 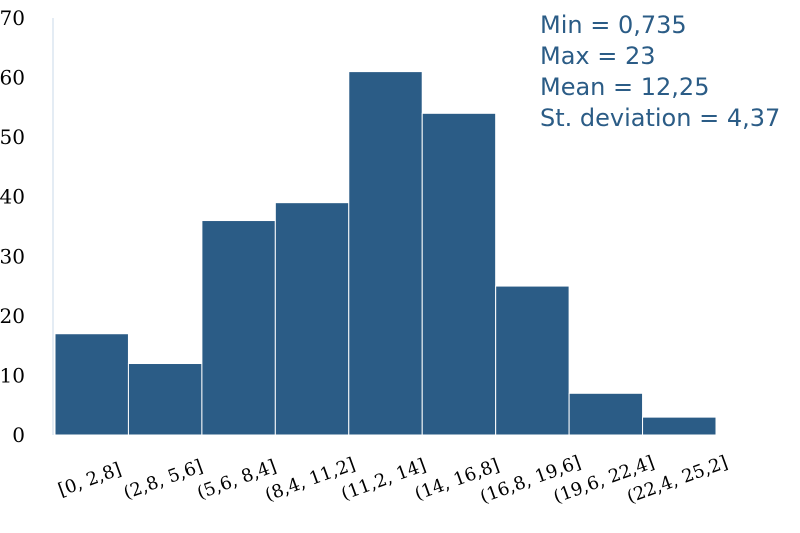 I want to click on y-tick-label: 10, so click(x=12, y=375).